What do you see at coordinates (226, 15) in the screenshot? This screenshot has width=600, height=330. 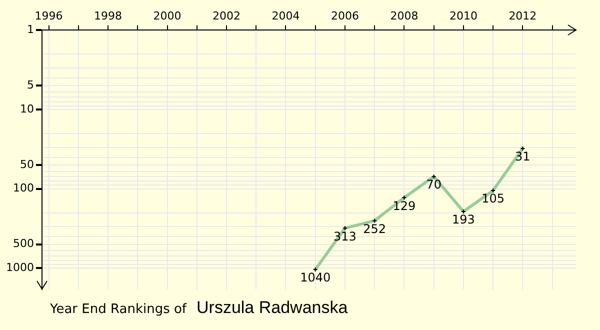 I see `x-tick-label: 2002` at bounding box center [226, 15].